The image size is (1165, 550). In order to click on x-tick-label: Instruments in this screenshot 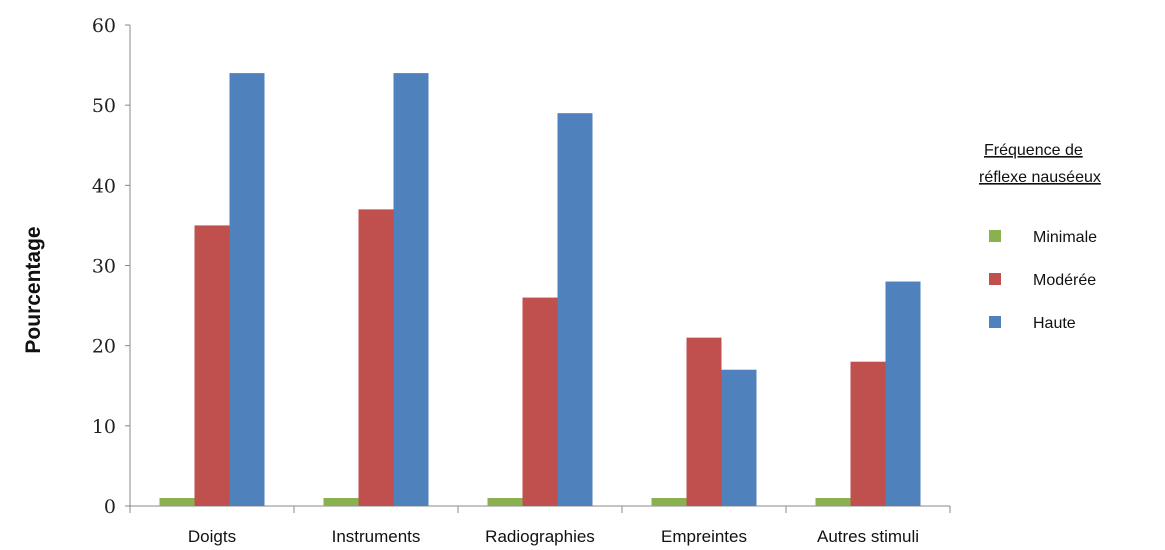, I will do `click(376, 536)`.